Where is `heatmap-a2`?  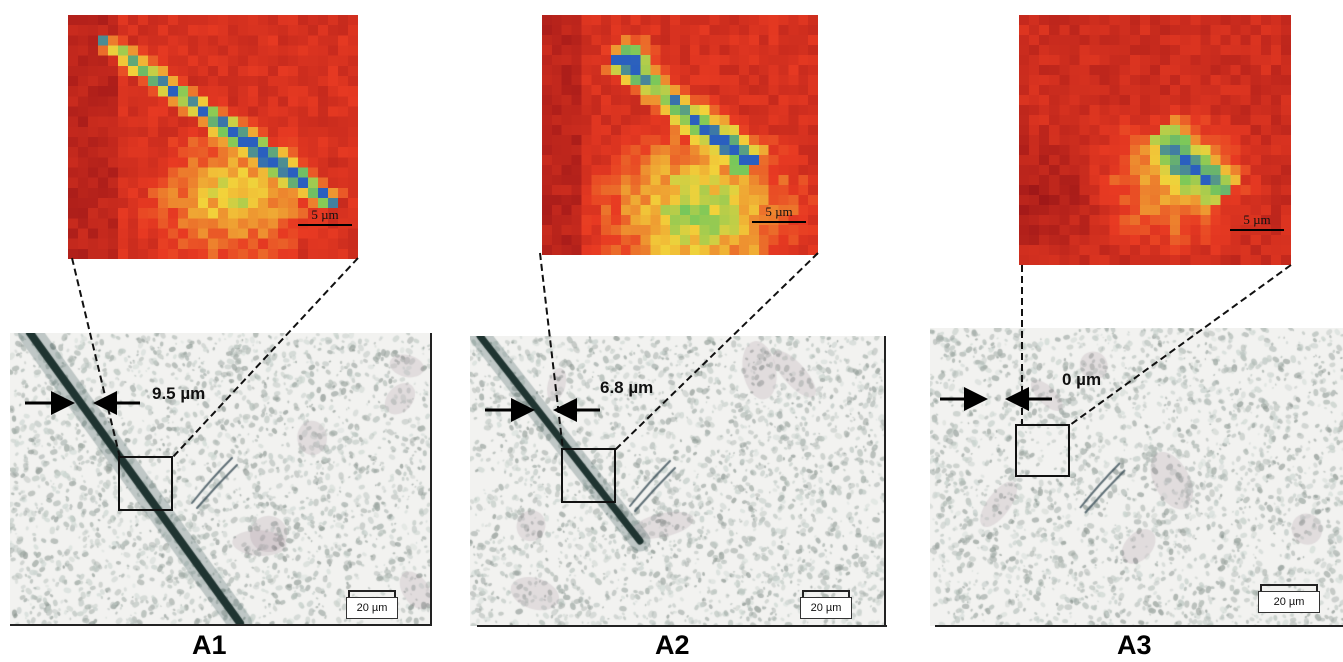
heatmap-a2 is located at coordinates (680, 135).